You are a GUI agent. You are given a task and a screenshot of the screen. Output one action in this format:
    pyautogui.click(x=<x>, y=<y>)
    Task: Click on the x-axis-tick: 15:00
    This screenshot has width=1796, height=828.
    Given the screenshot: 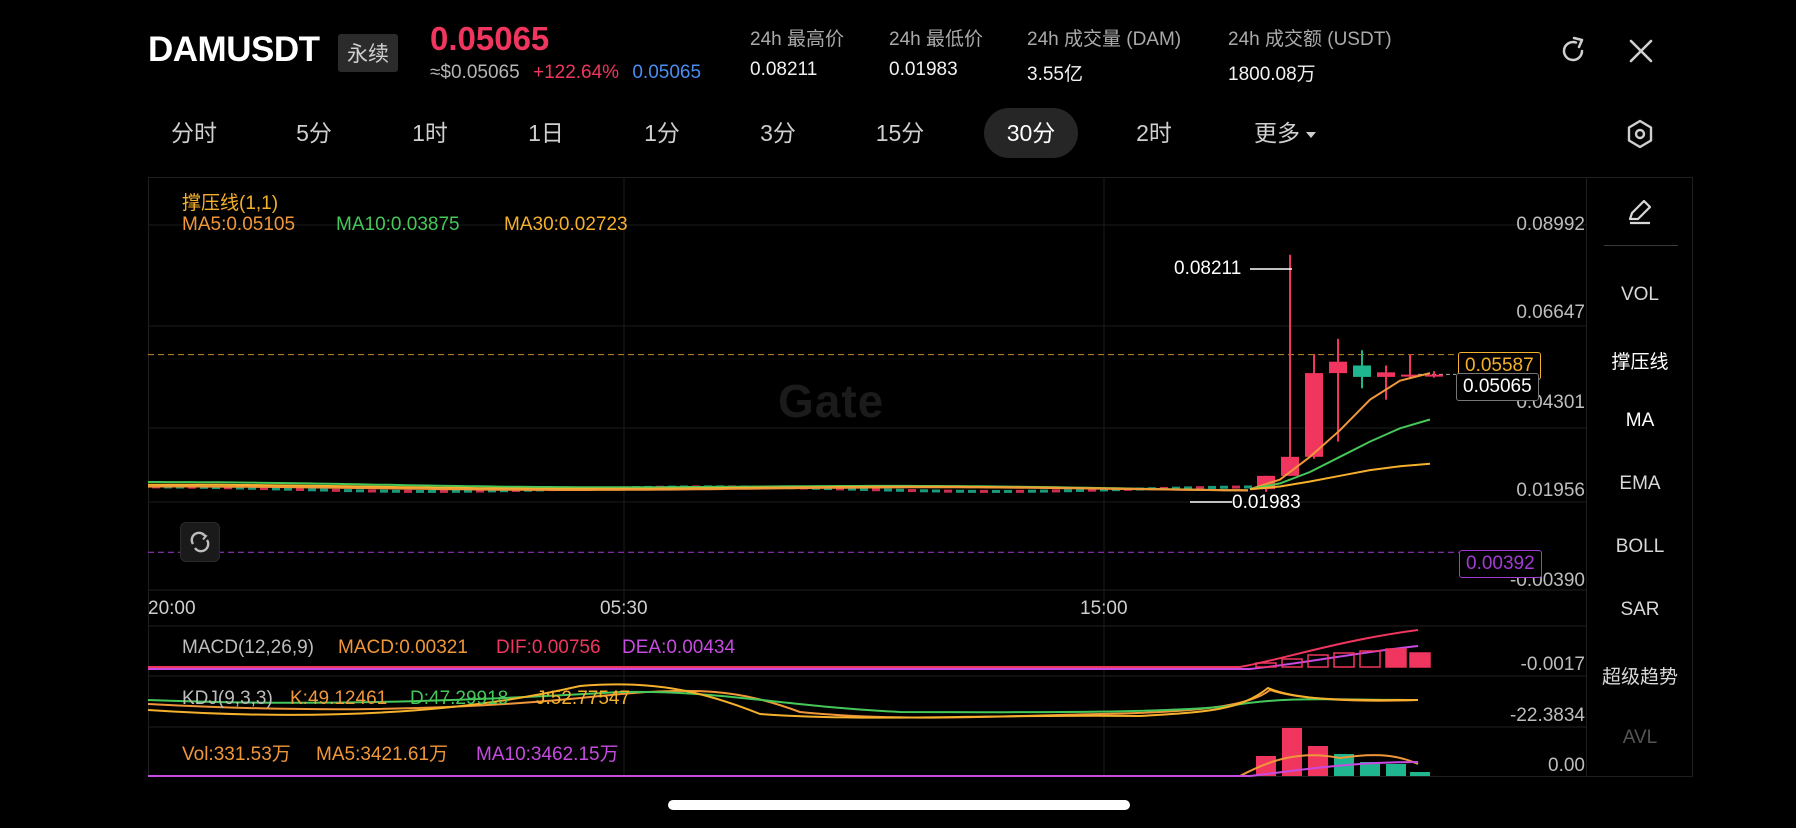 What is the action you would take?
    pyautogui.click(x=1104, y=608)
    